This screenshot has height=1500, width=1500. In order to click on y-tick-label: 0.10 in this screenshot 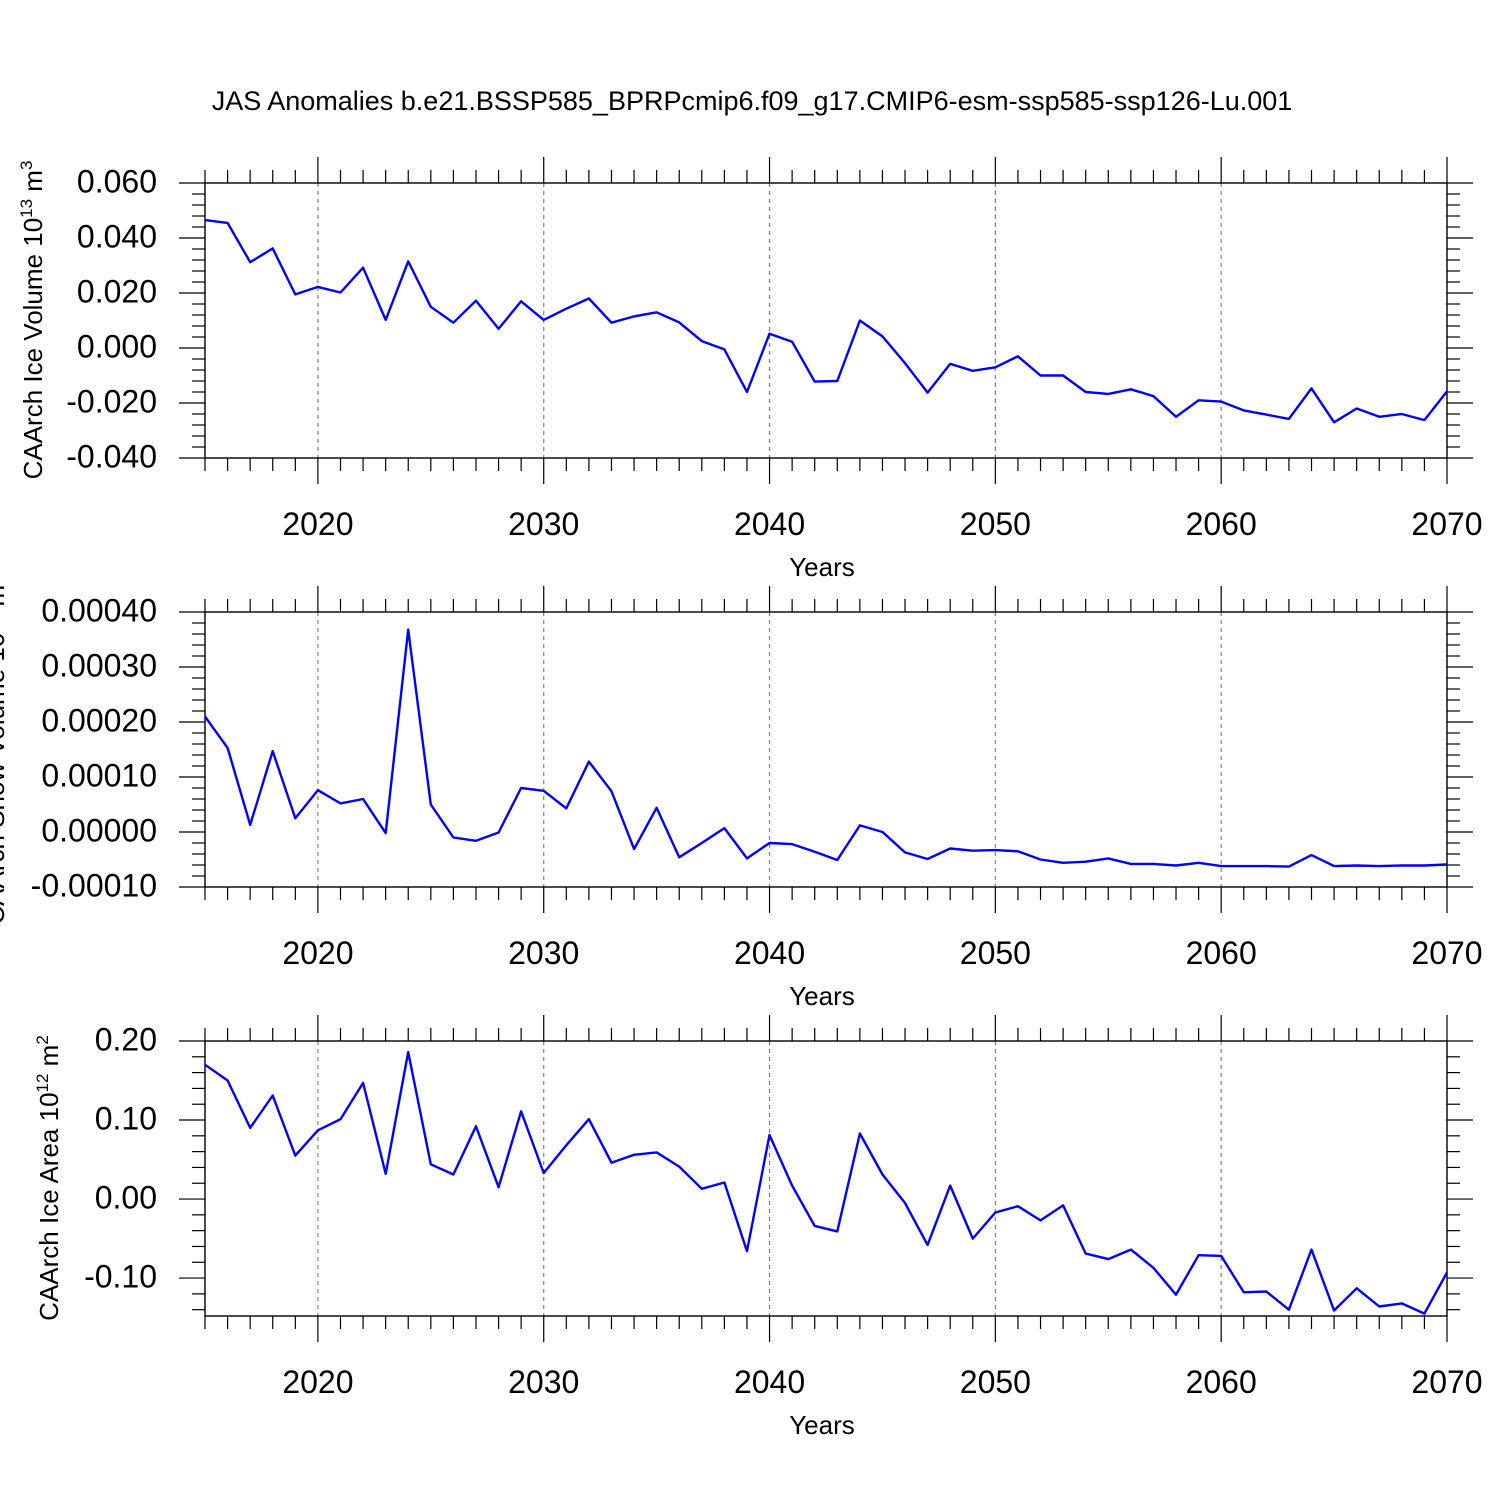, I will do `click(126, 1118)`.